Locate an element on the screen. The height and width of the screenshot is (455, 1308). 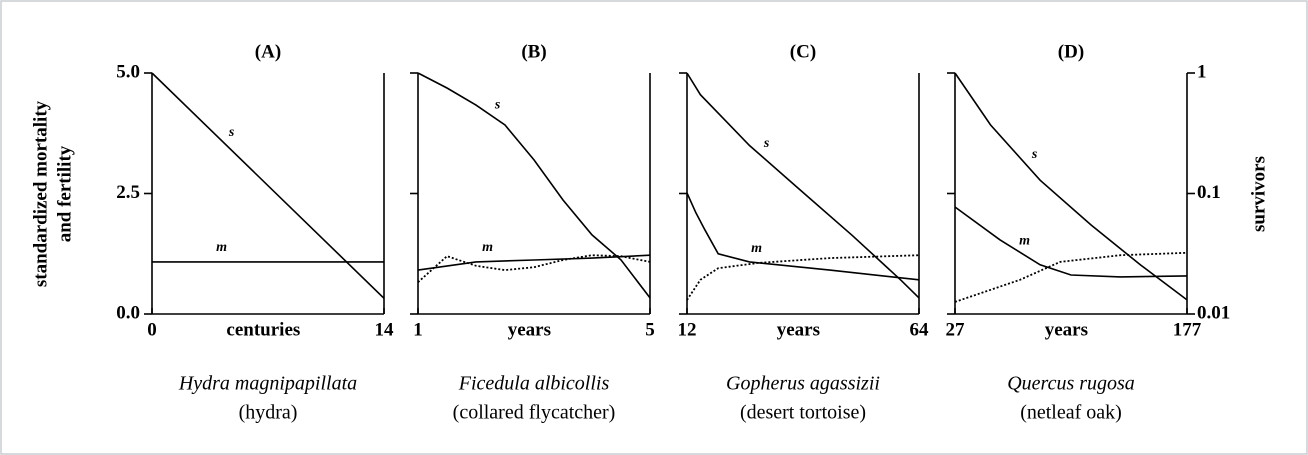
y2-tick-label: 1 is located at coordinates (1202, 71).